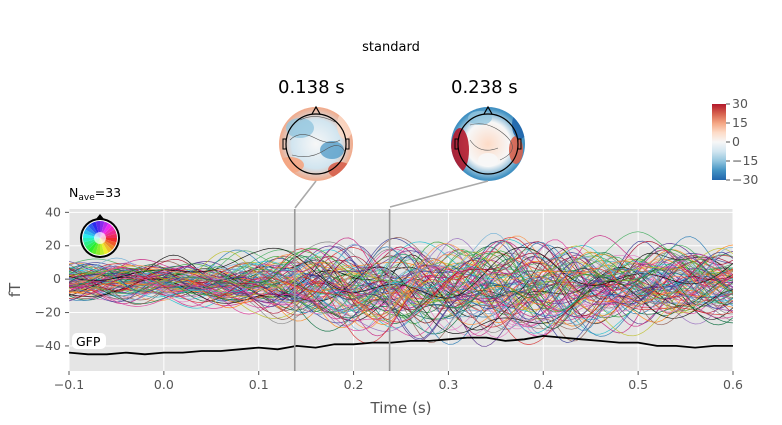  I want to click on sensor-legend-head-icon, so click(100, 236).